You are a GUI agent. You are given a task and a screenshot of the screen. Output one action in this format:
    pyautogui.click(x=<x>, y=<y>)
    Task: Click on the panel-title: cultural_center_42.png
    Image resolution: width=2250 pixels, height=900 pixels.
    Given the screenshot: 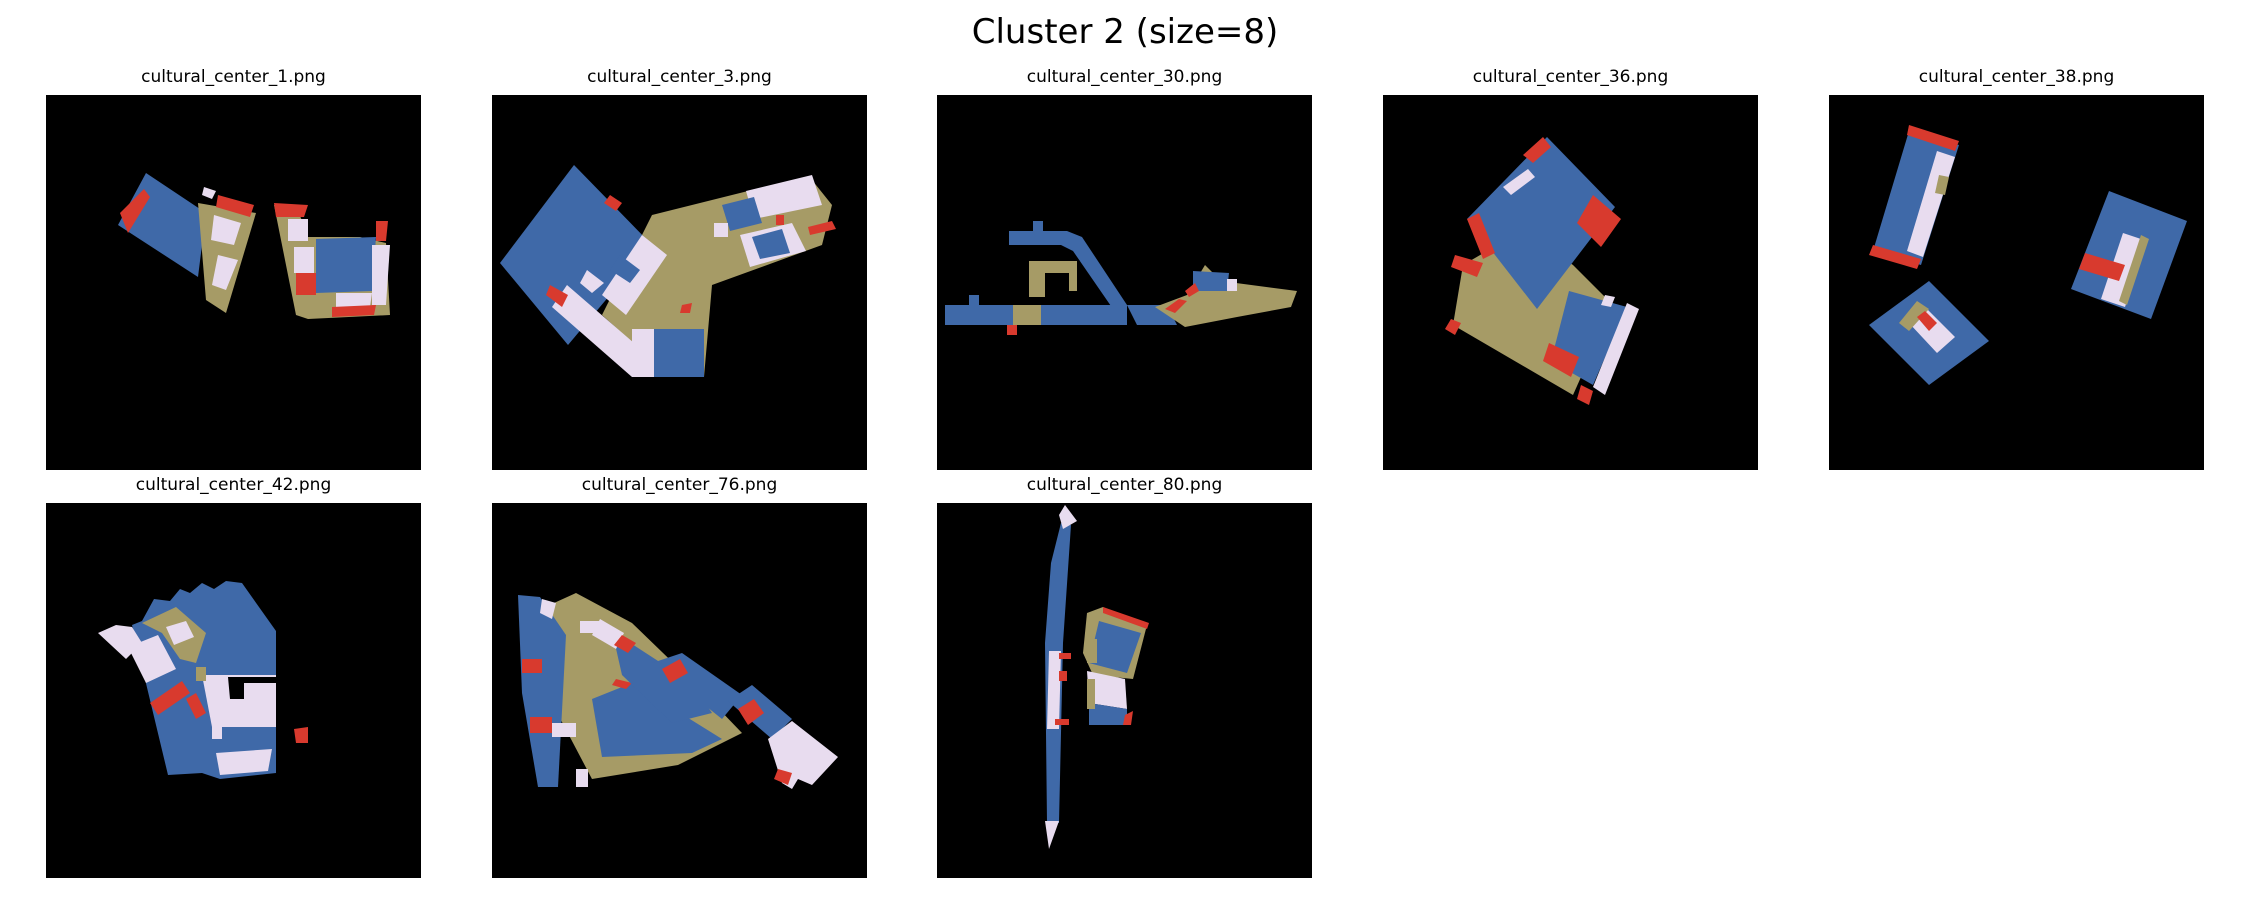 What is the action you would take?
    pyautogui.click(x=233, y=485)
    